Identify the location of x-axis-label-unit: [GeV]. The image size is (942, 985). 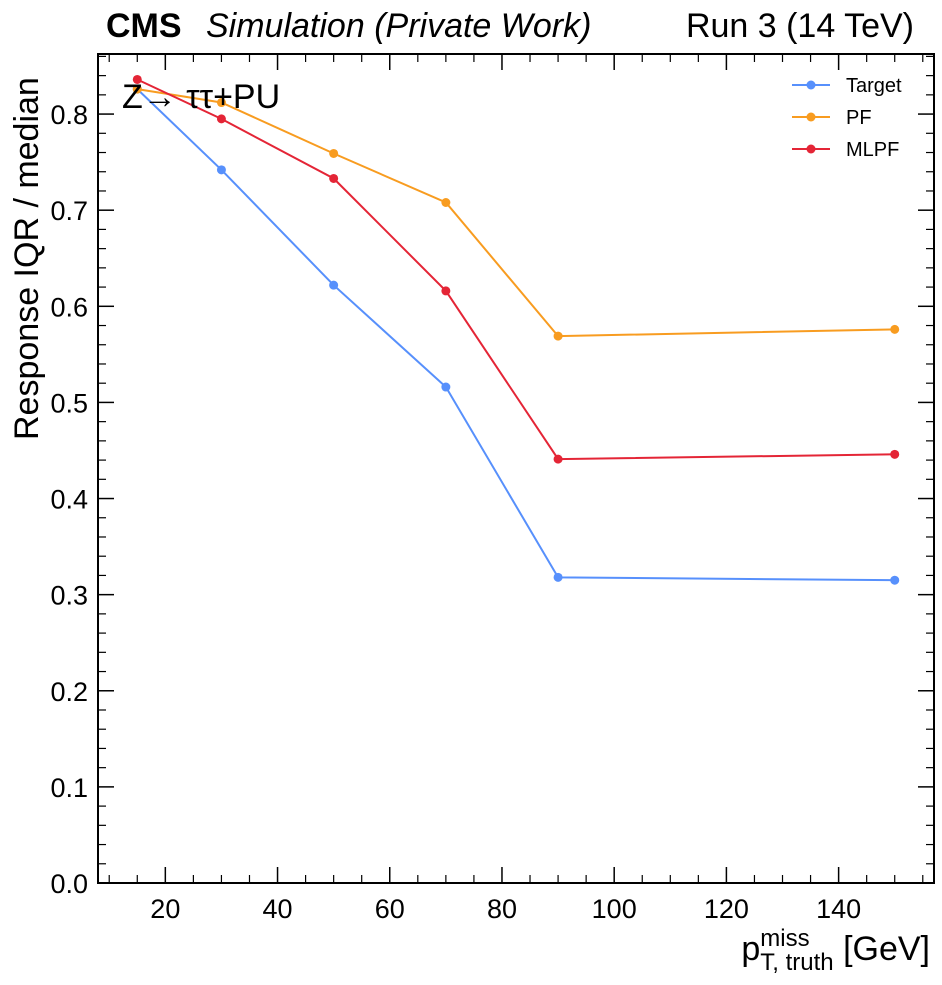
(882, 949).